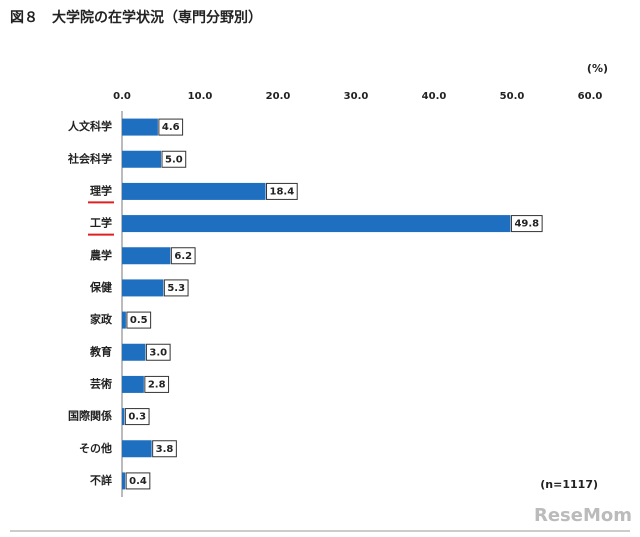  What do you see at coordinates (569, 484) in the screenshot?
I see `annotation: (n=1117)` at bounding box center [569, 484].